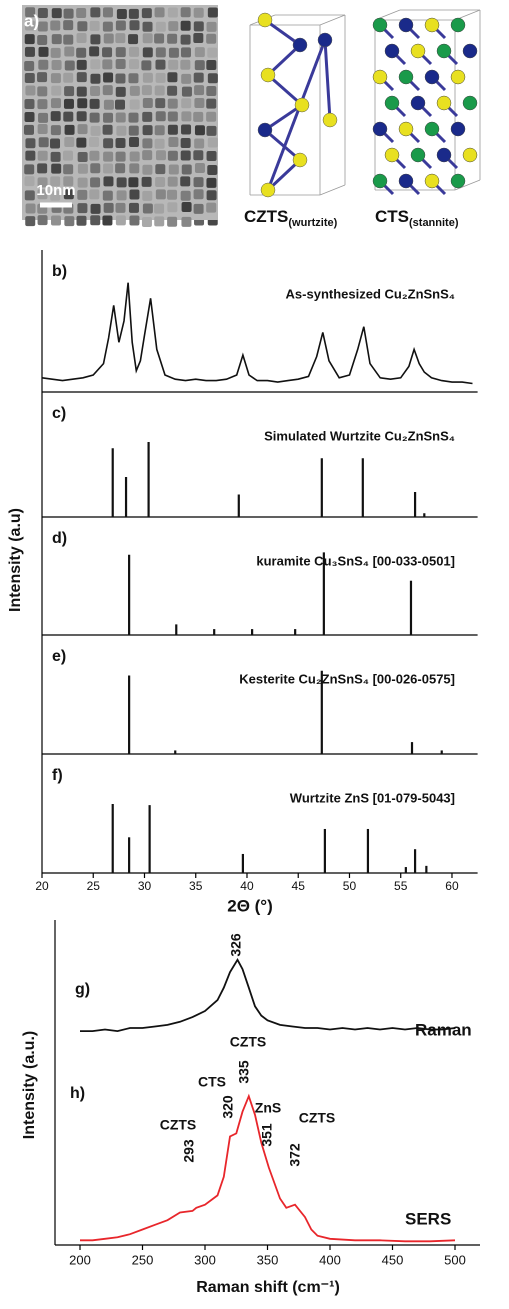 The image size is (509, 1309). Describe the element at coordinates (355, 560) in the screenshot. I see `panel-title: kuramite Cu₃SnS₄ [00-033-0501]` at that location.